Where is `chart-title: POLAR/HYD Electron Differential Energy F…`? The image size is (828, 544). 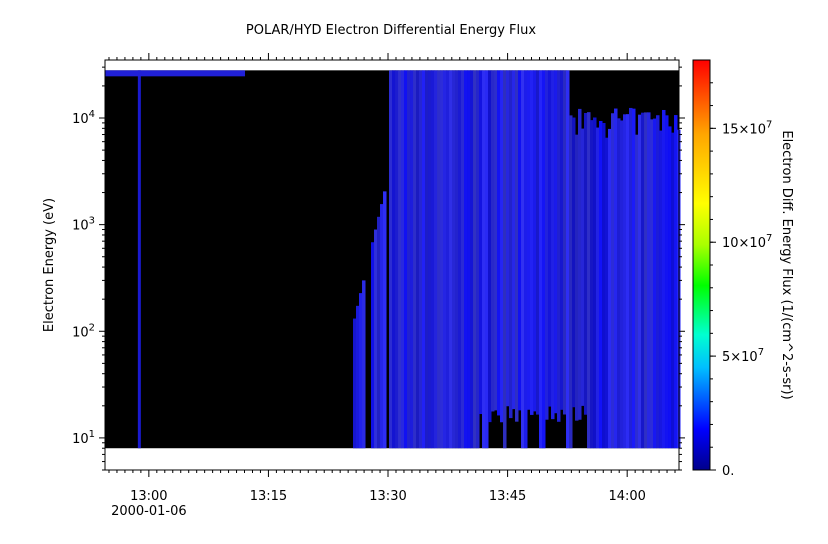
chart-title: POLAR/HYD Electron Differential Energy F… is located at coordinates (391, 30).